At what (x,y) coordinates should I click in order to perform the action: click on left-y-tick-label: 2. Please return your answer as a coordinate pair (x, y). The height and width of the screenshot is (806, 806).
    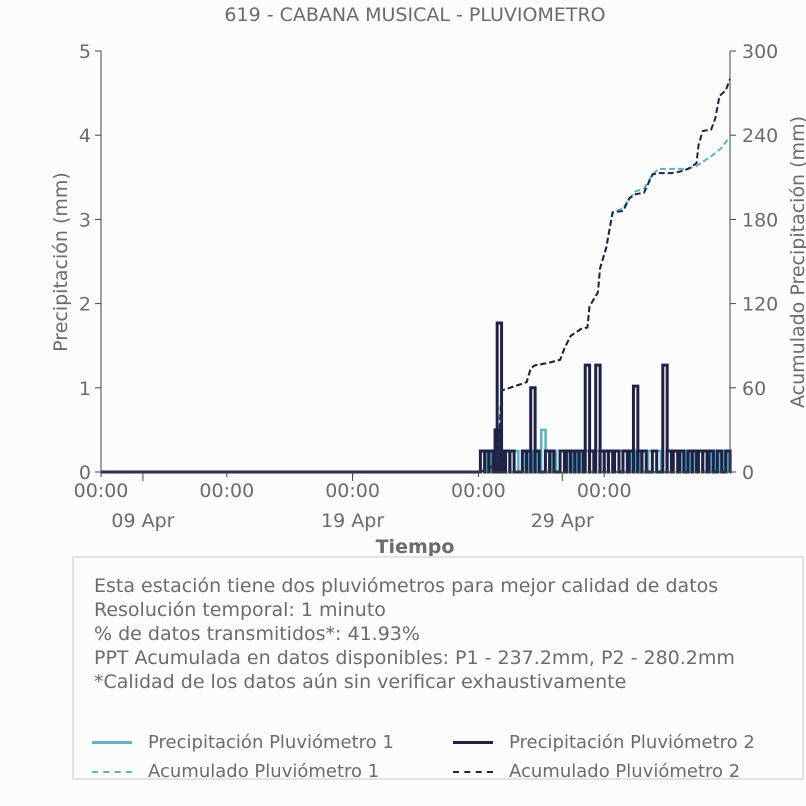
    Looking at the image, I should click on (85, 305).